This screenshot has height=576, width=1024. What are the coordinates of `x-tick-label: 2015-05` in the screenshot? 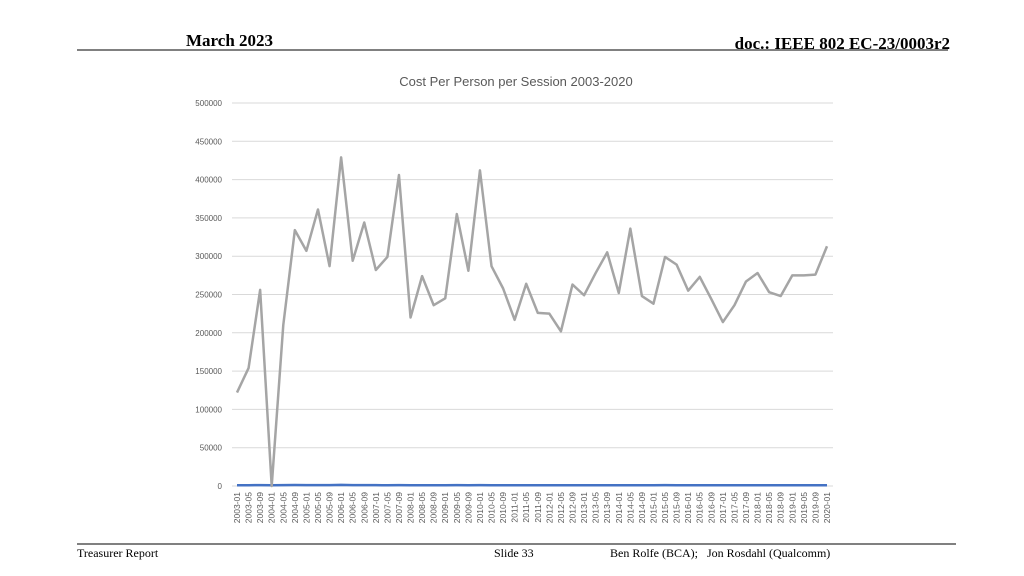 It's located at (665, 507).